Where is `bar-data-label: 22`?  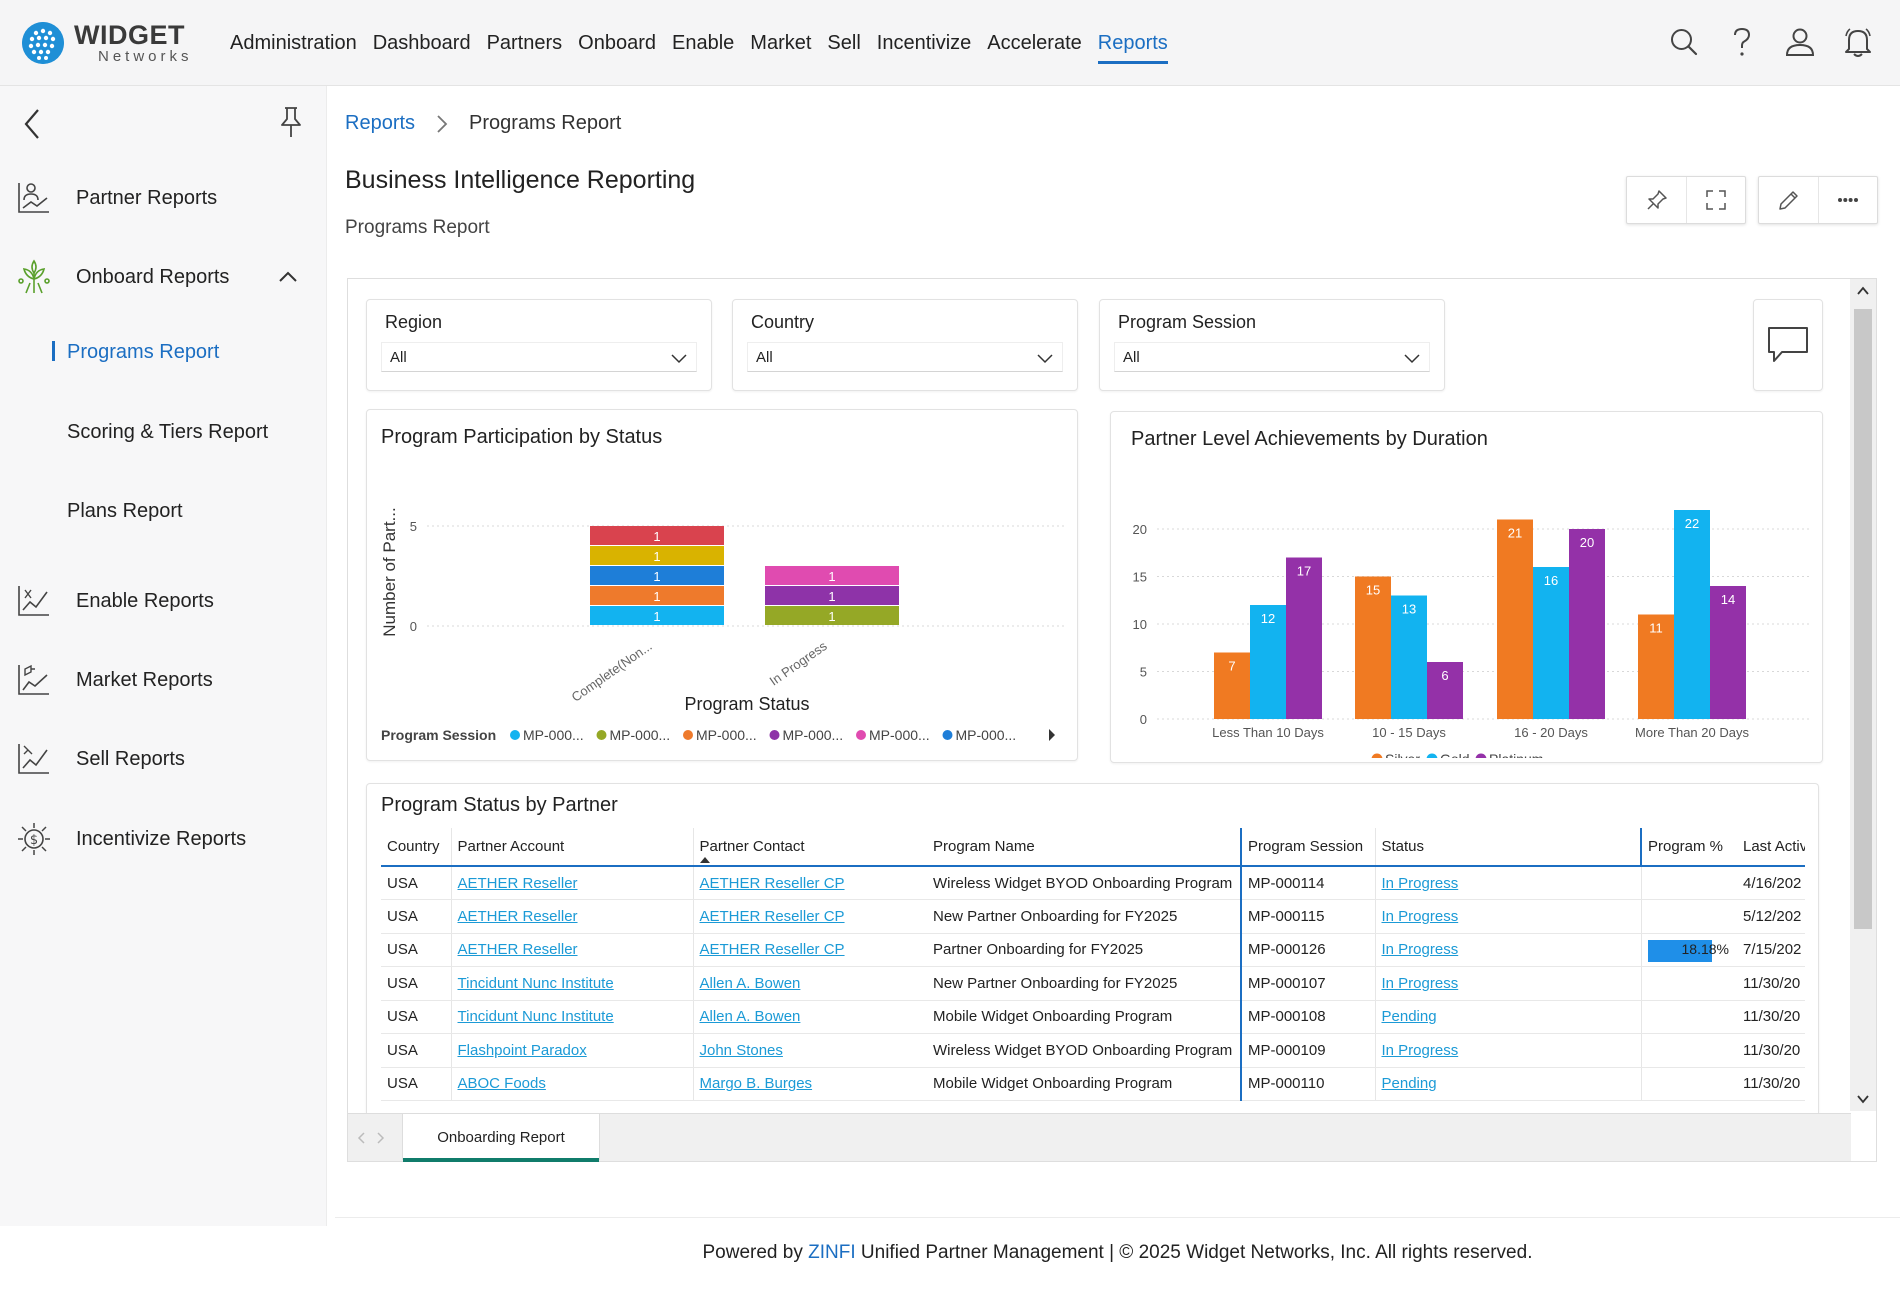
bar-data-label: 22 is located at coordinates (1692, 523).